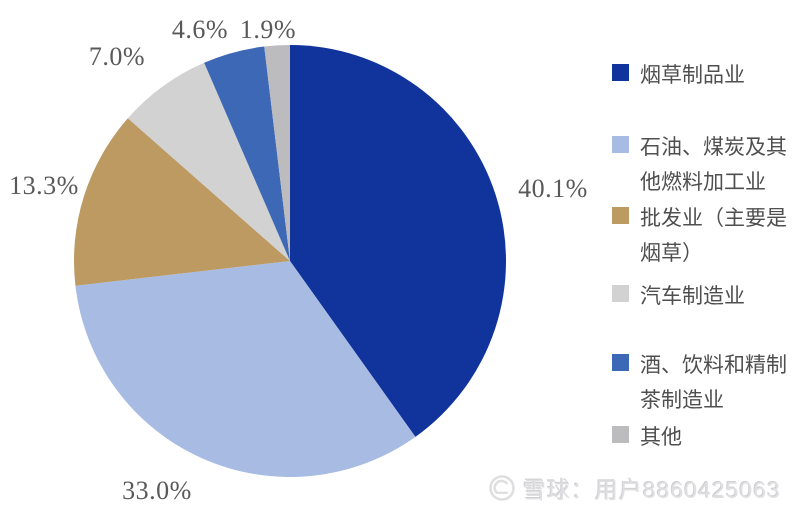 The image size is (800, 515). What do you see at coordinates (268, 29) in the screenshot?
I see `percent-label-5: 1.9%` at bounding box center [268, 29].